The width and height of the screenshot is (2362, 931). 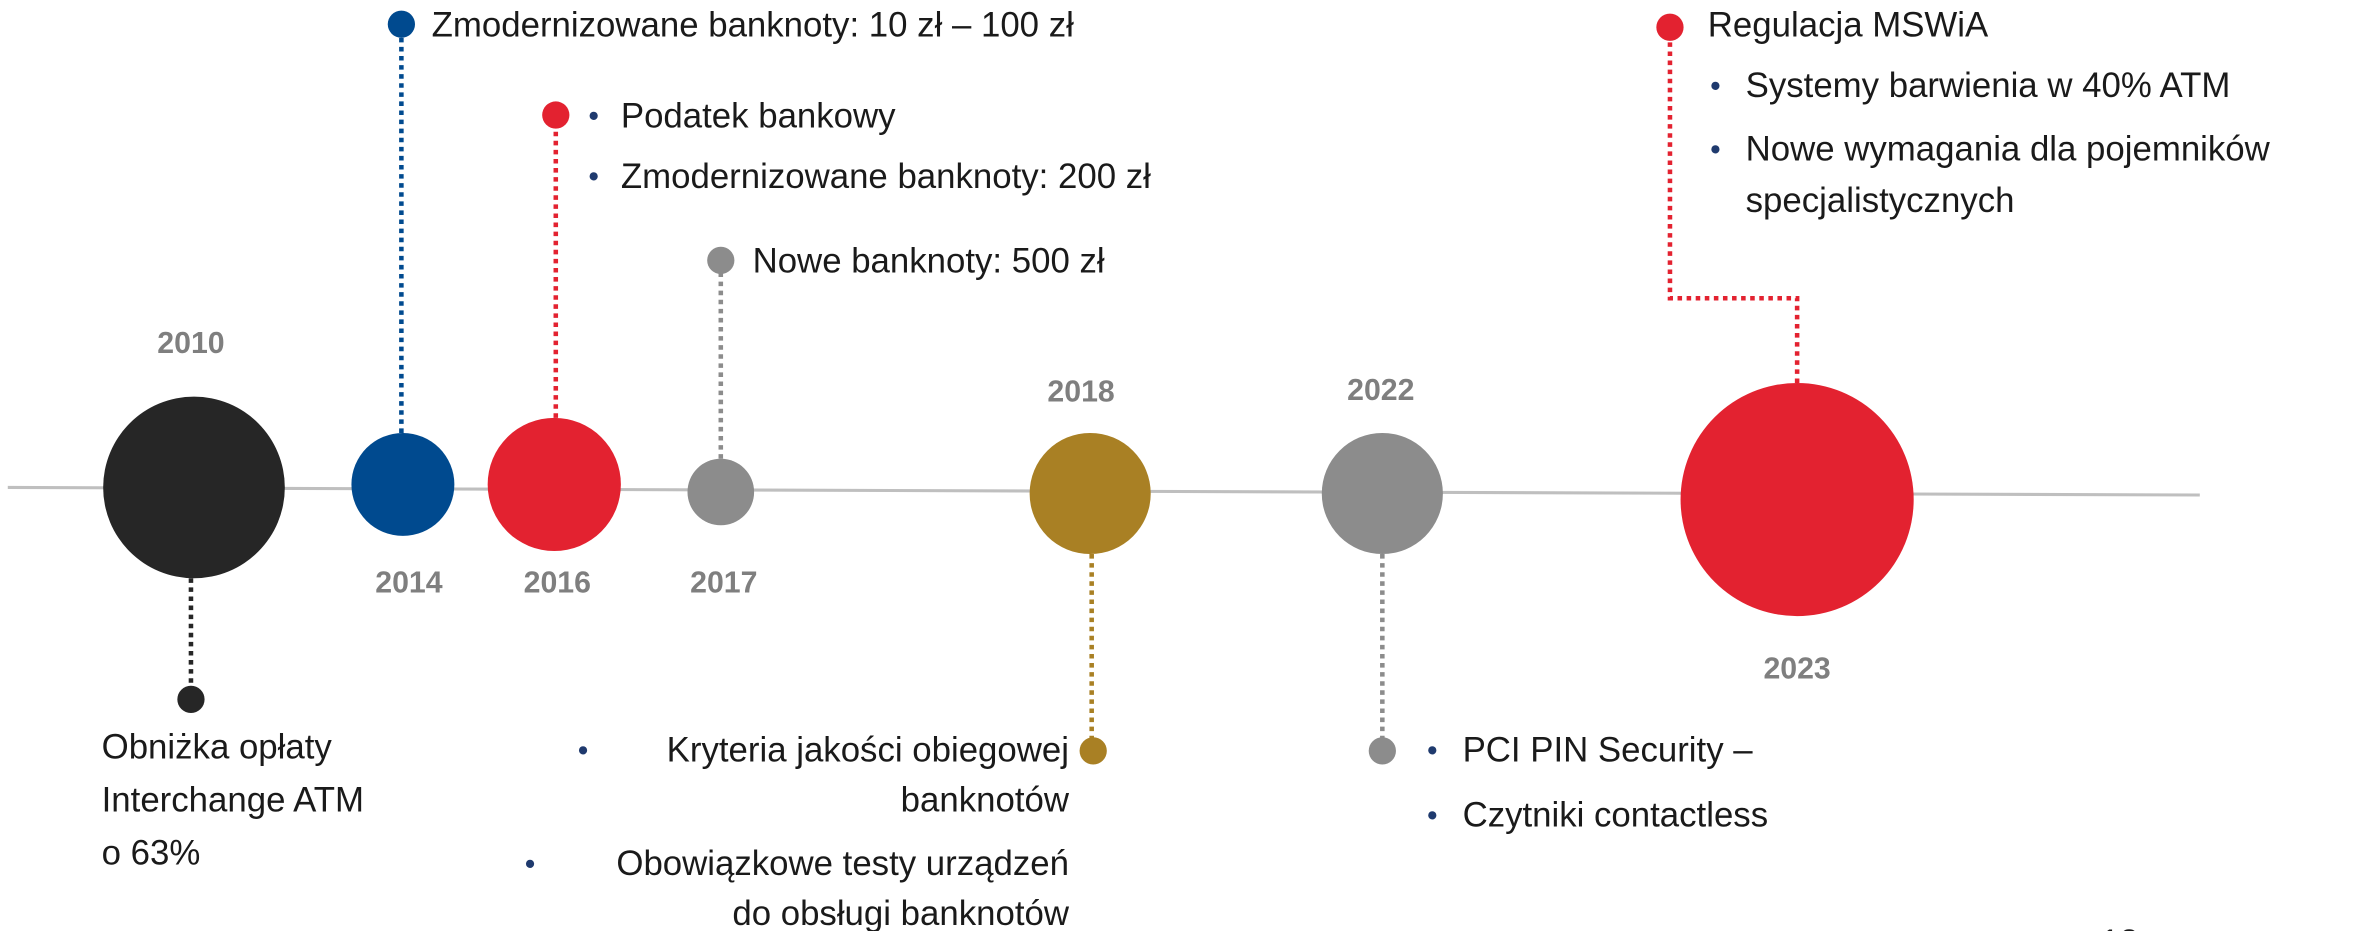 I want to click on year-label: 2022, so click(x=1380, y=390).